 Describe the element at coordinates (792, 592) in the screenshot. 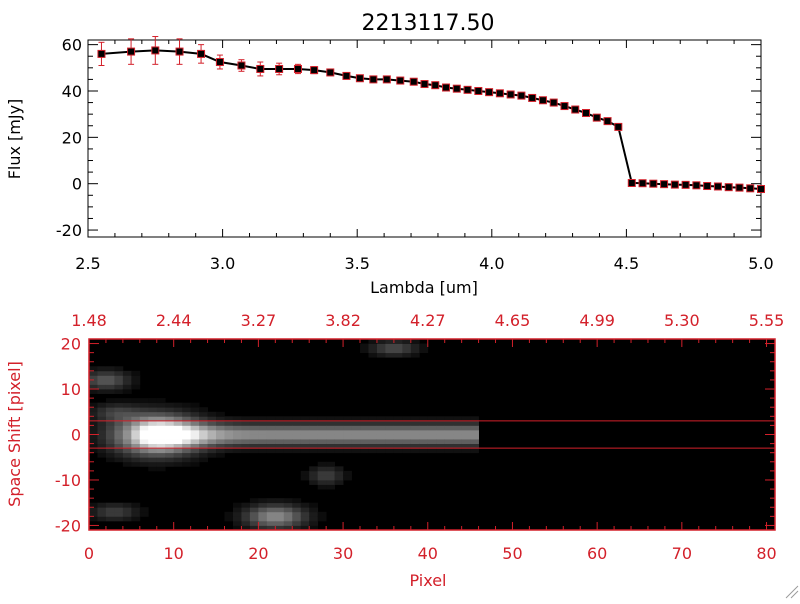

I see `resize-grip-icon` at that location.